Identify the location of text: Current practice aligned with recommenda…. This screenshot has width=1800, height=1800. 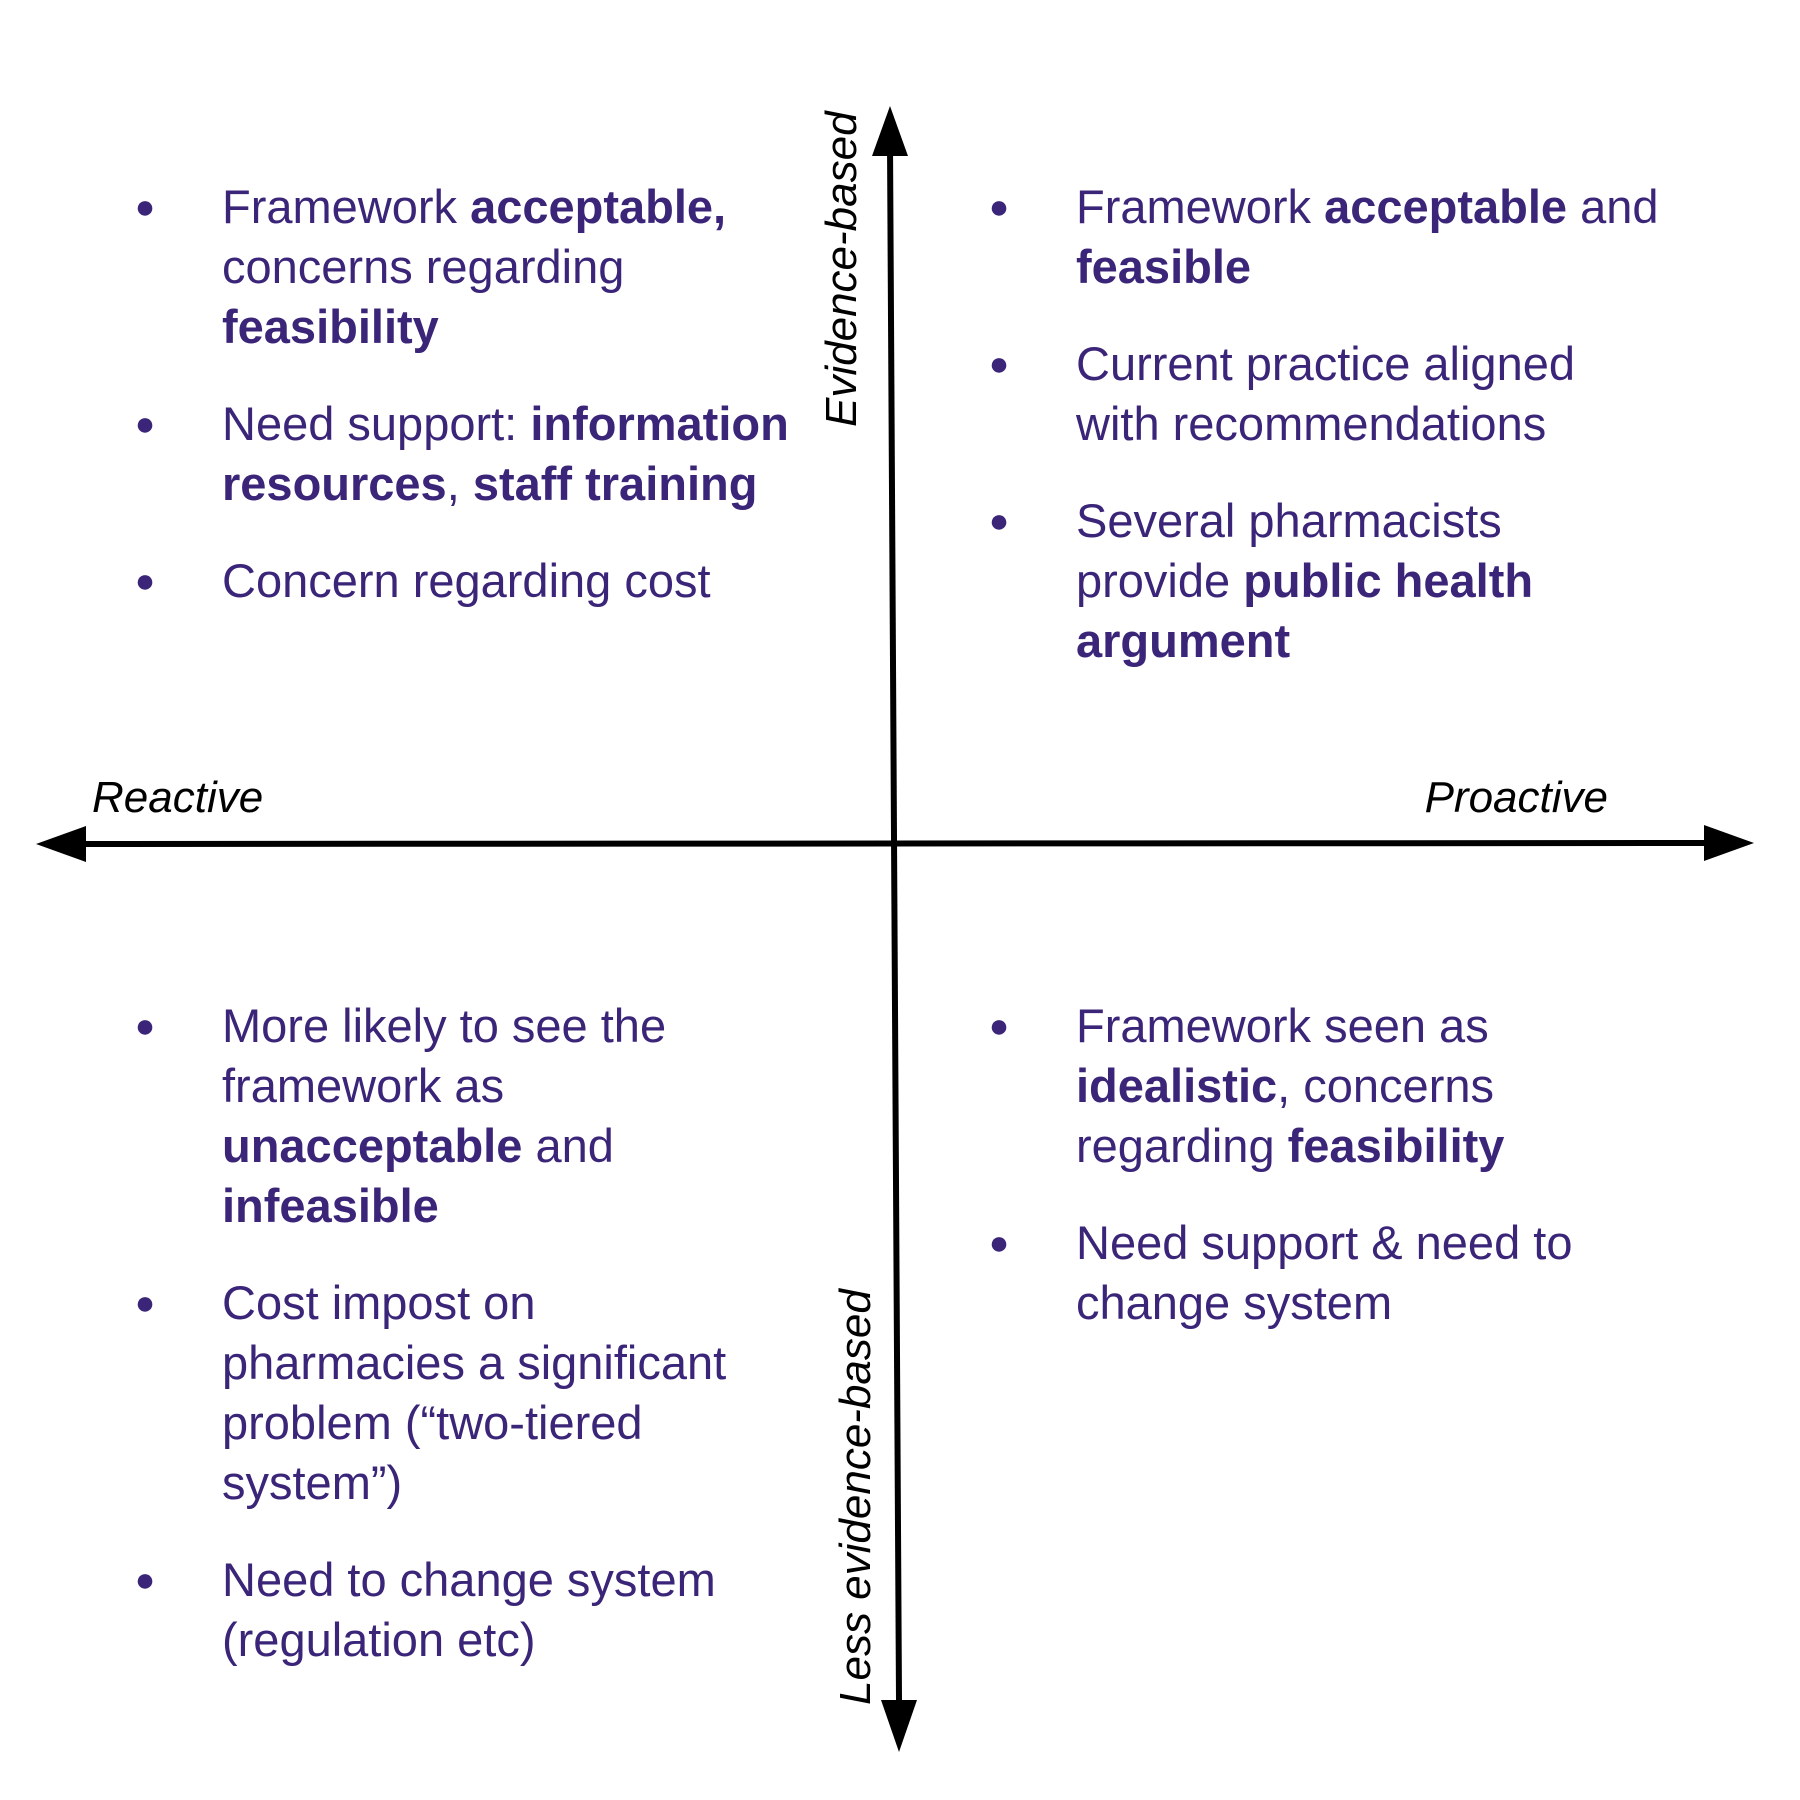
(1325, 393).